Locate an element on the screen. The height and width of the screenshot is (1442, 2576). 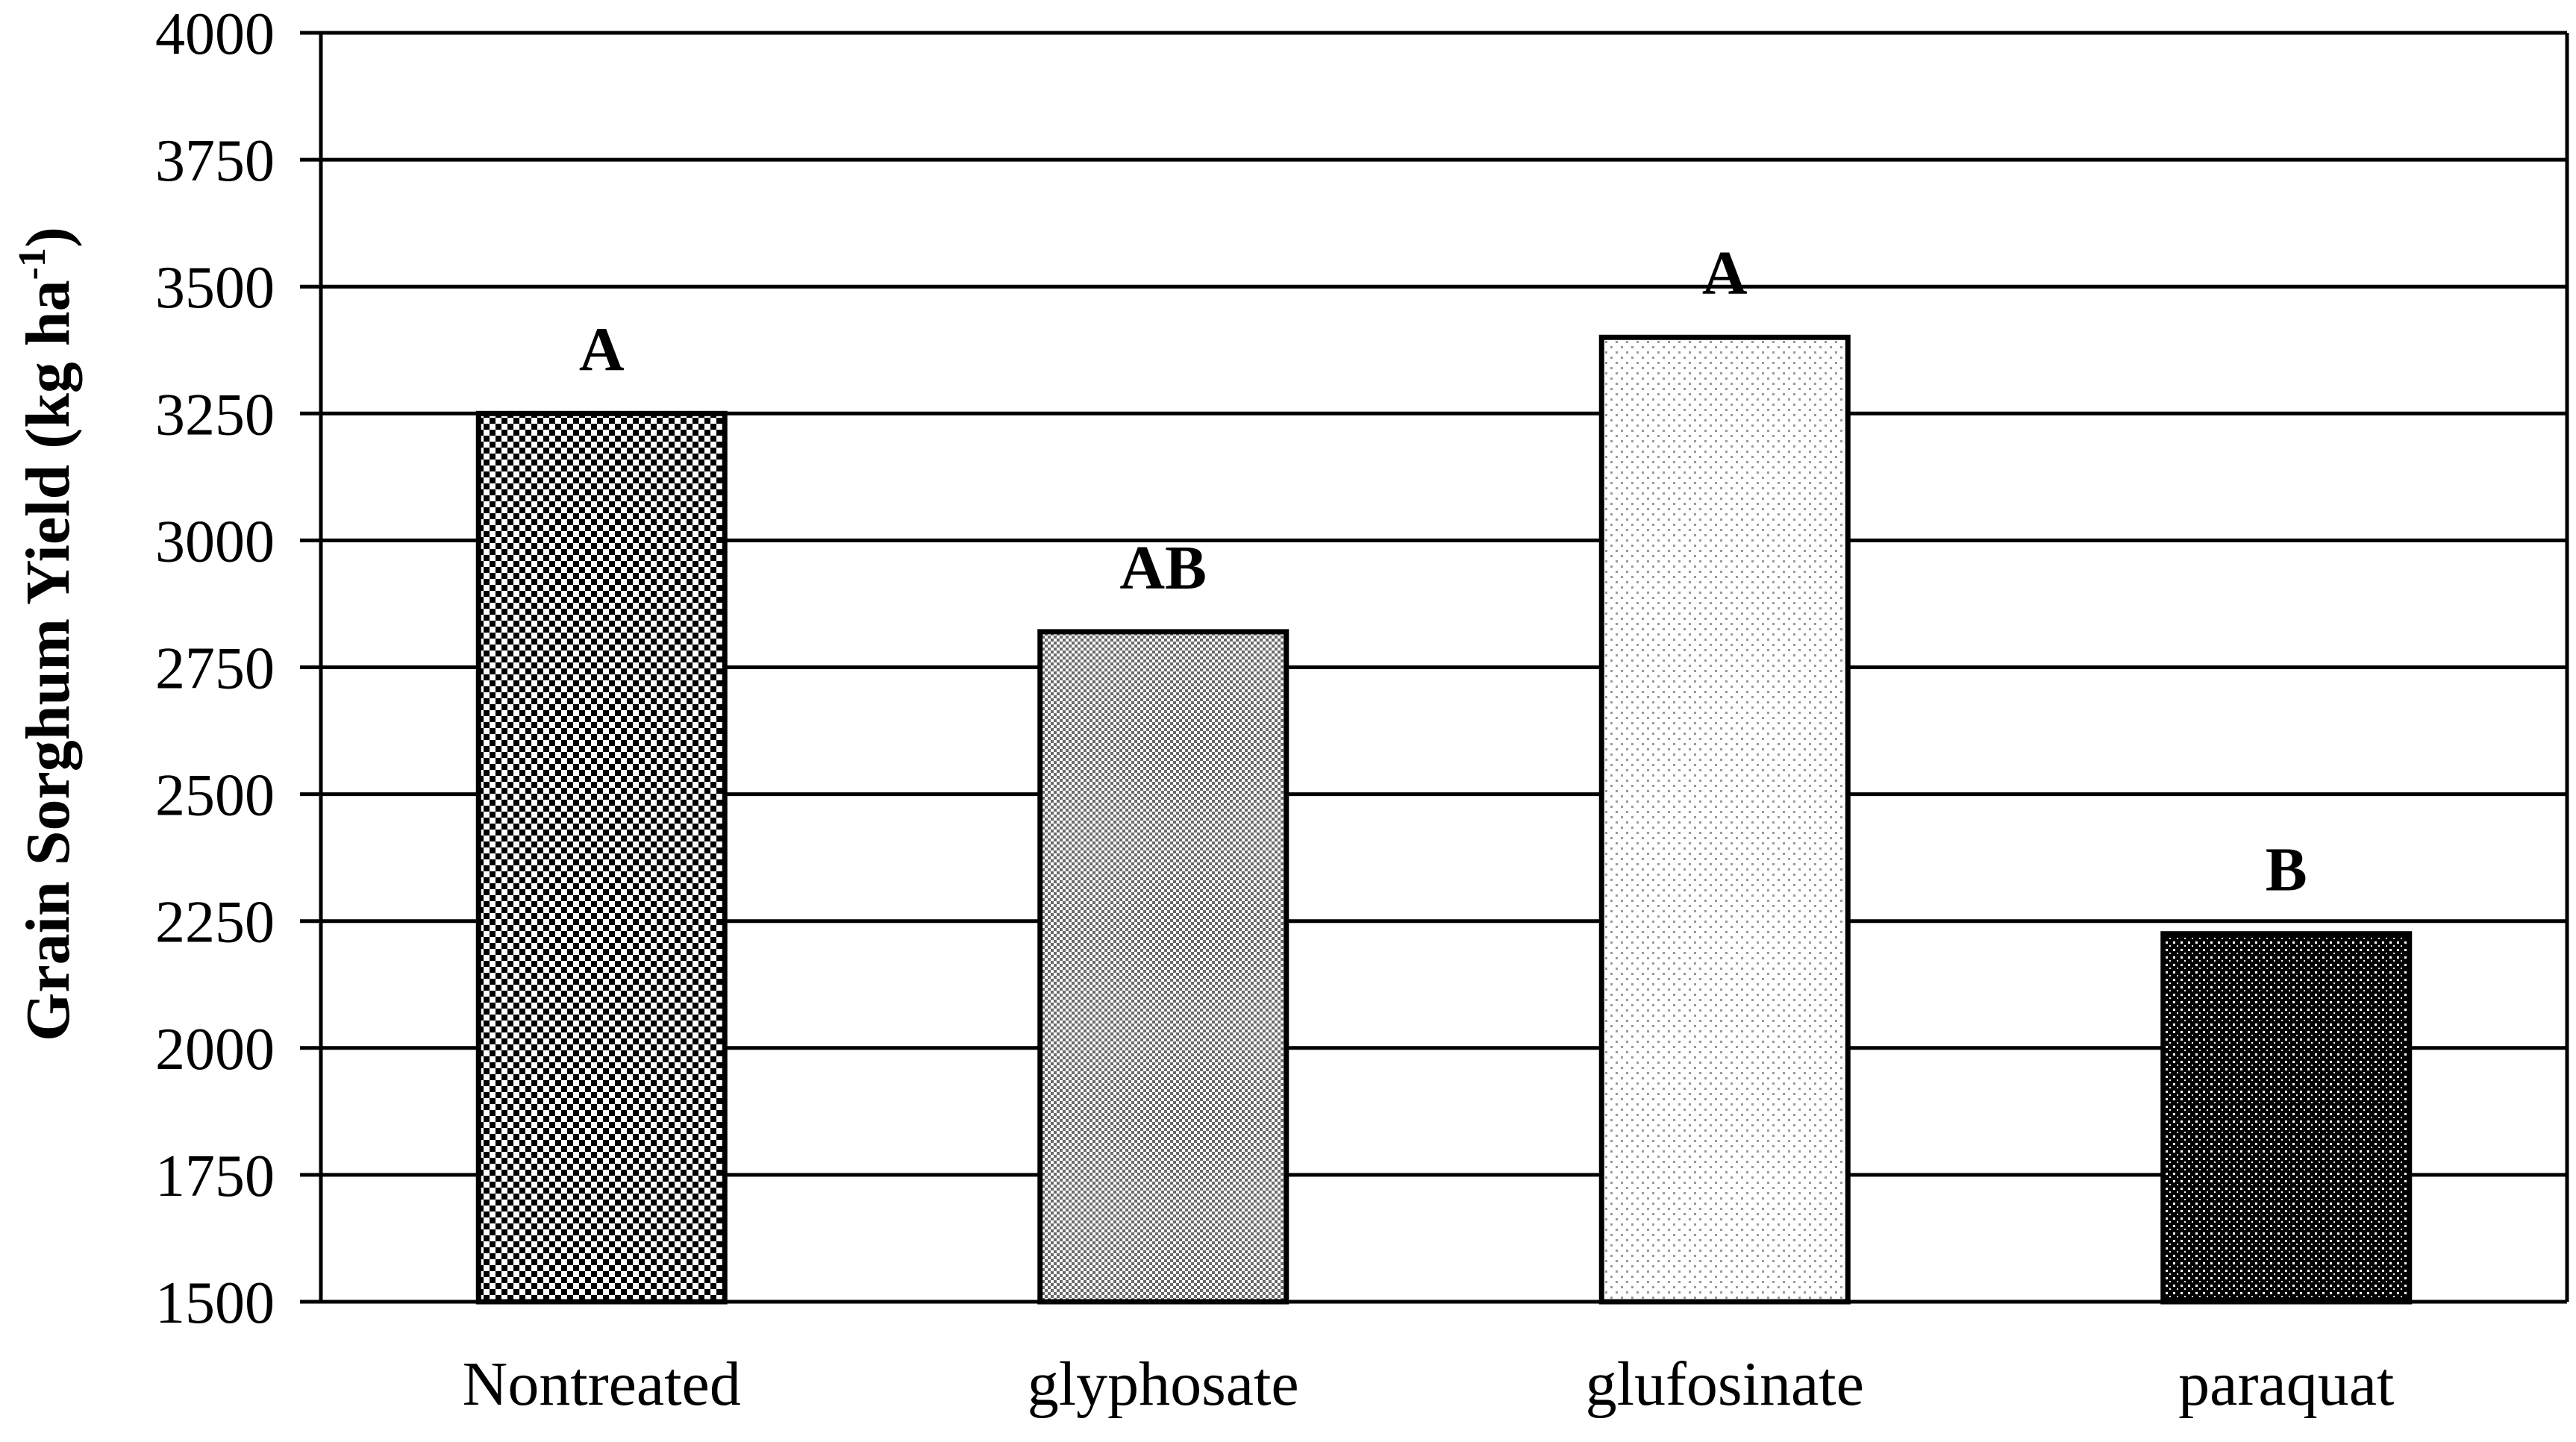
y-tick-label: 3000 is located at coordinates (215, 541).